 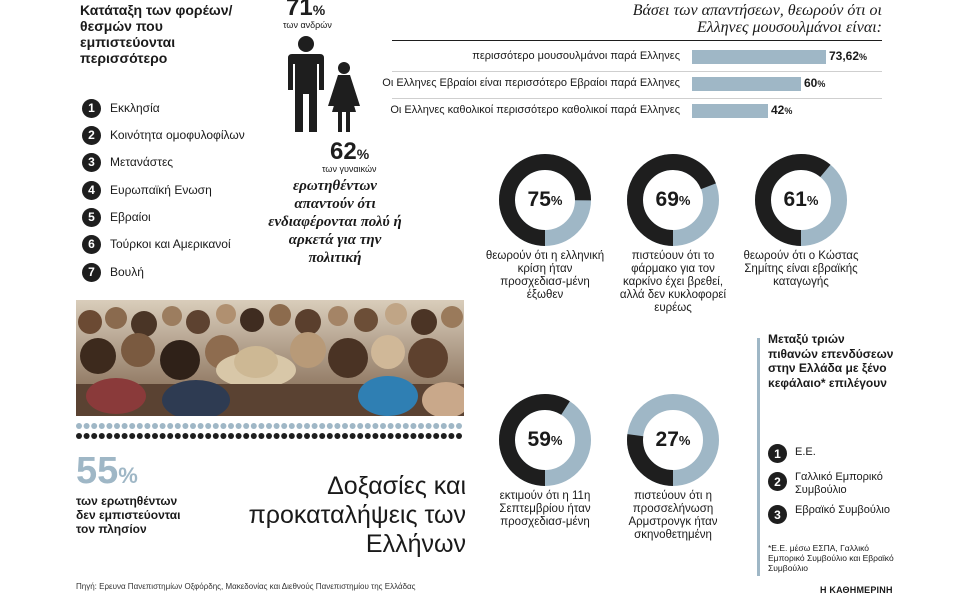 What do you see at coordinates (576, 56) in the screenshot?
I see `bar-label: περισσότερο μουσουλμάνοι παρά Ελληνες` at bounding box center [576, 56].